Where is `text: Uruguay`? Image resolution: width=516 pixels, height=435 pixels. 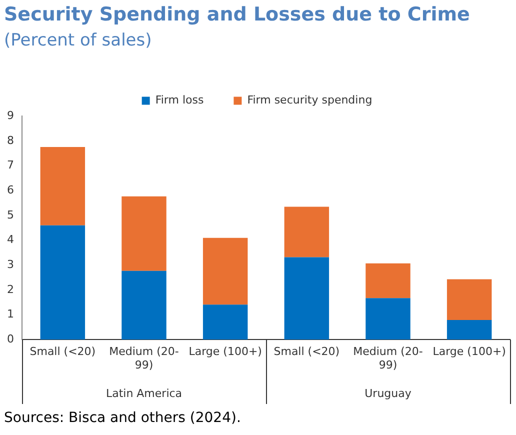 text: Uruguay is located at coordinates (388, 393).